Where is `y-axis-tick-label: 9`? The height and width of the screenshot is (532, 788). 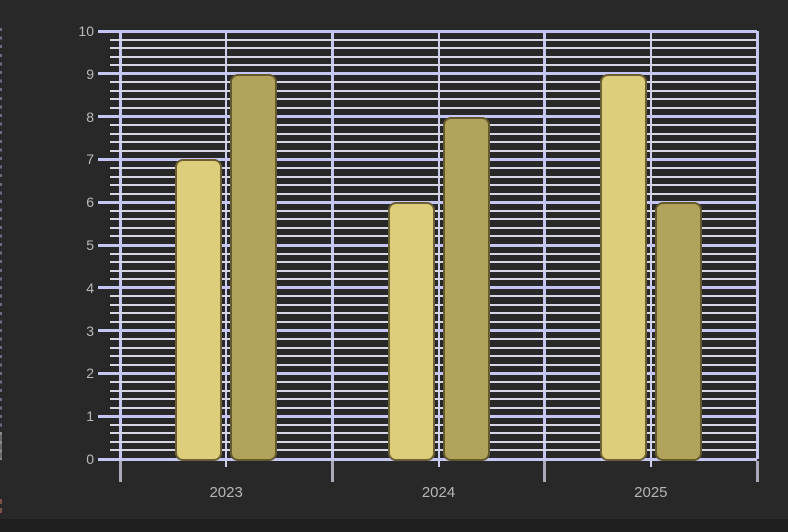
y-axis-tick-label: 9 is located at coordinates (90, 73).